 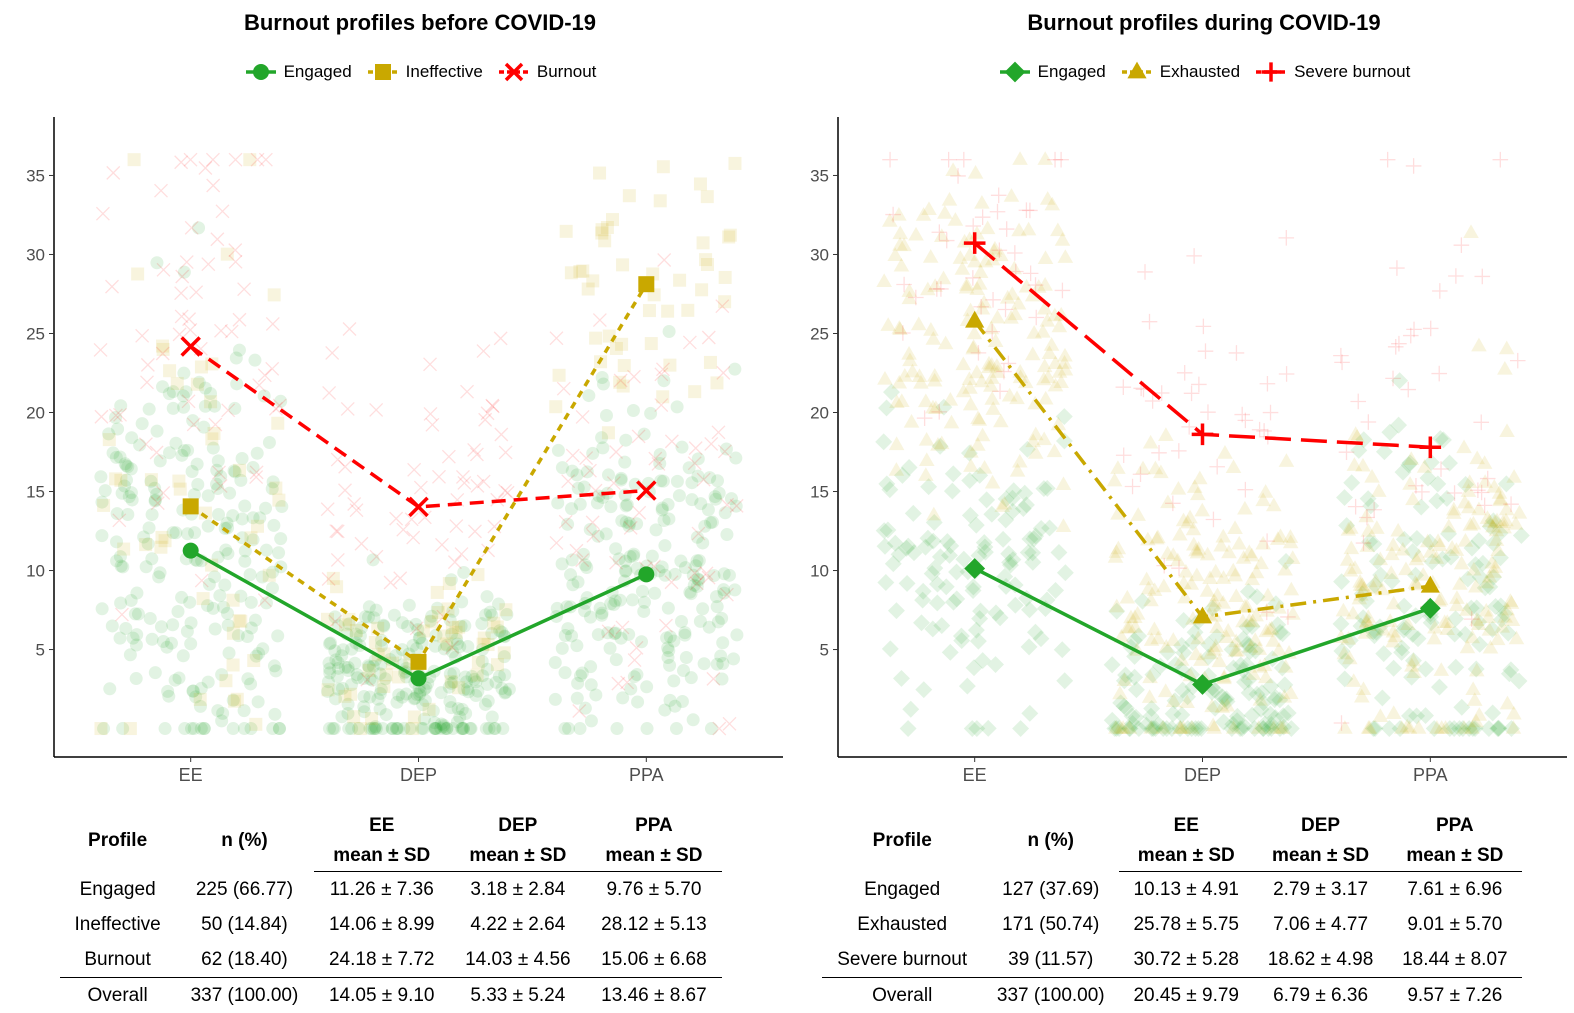 I want to click on y-tick-label: 20, so click(x=35, y=413).